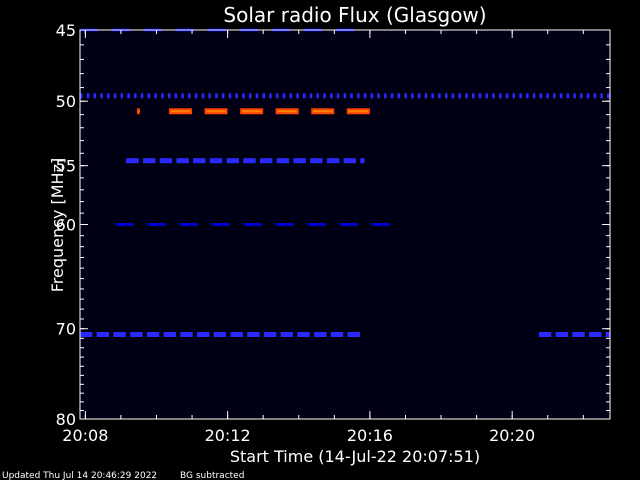 This screenshot has width=640, height=480. I want to click on y-tick-label: 70, so click(66, 329).